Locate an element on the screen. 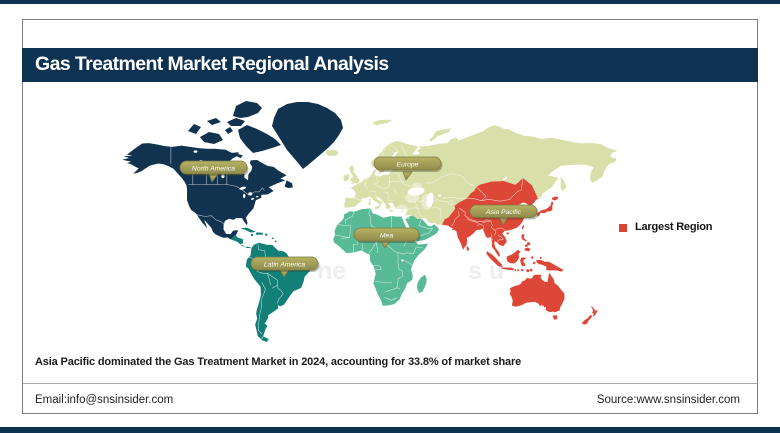 Image resolution: width=780 pixels, height=433 pixels. svg-text: Europe is located at coordinates (408, 165).